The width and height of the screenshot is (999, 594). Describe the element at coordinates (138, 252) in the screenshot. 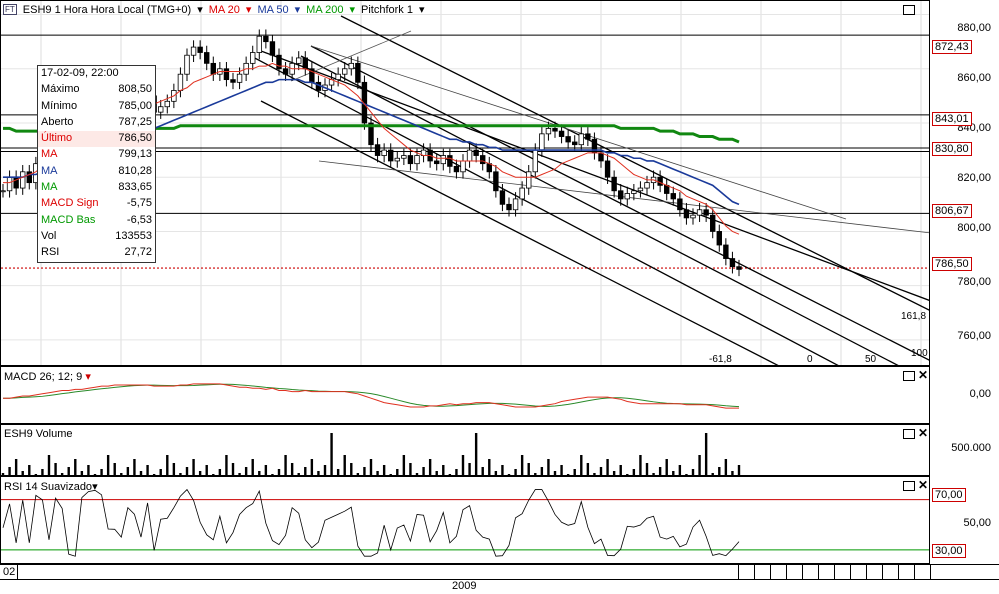

I see `data-window-value: 27,72` at that location.